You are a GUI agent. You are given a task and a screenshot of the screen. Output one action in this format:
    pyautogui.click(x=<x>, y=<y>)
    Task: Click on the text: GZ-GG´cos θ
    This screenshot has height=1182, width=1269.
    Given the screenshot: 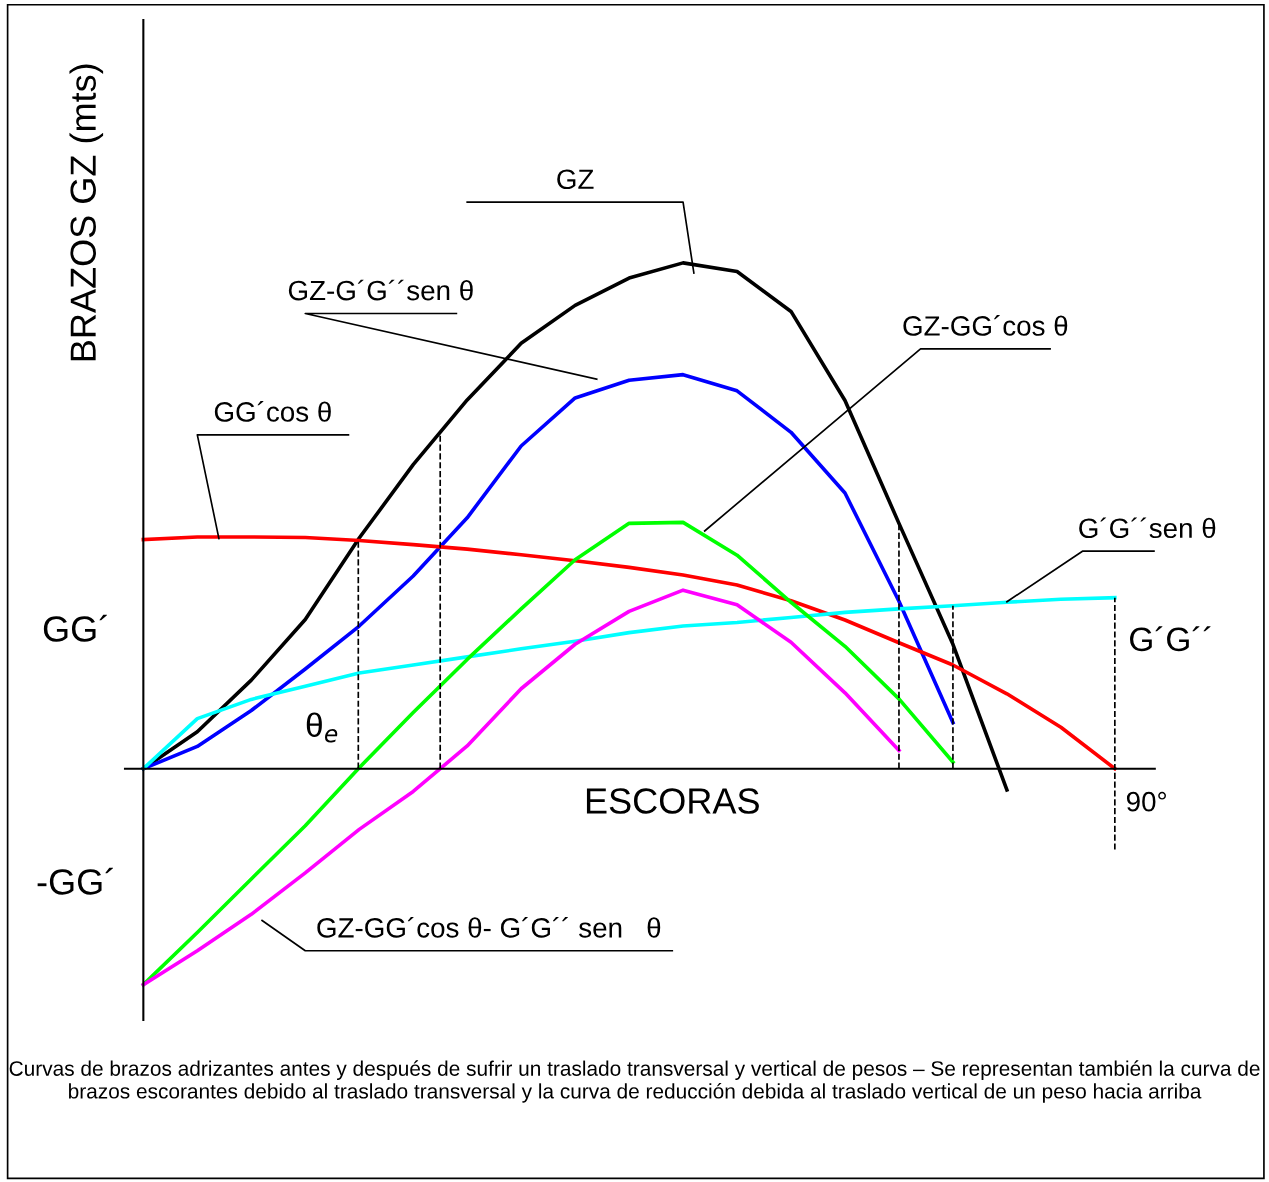 What is the action you would take?
    pyautogui.click(x=985, y=325)
    